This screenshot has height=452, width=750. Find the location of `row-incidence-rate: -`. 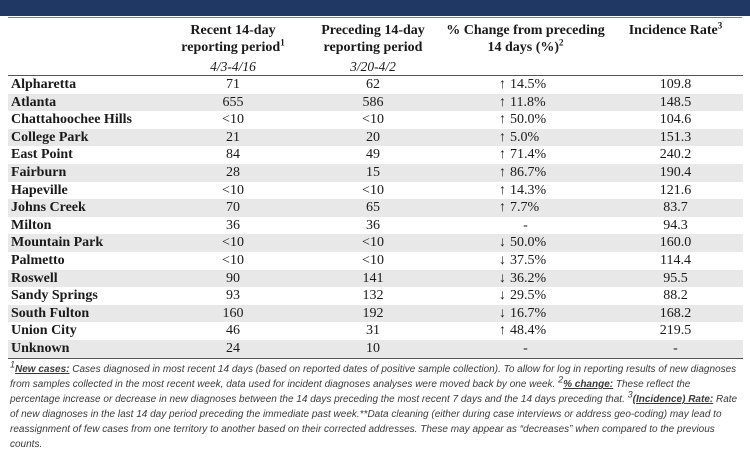

row-incidence-rate: - is located at coordinates (675, 349).